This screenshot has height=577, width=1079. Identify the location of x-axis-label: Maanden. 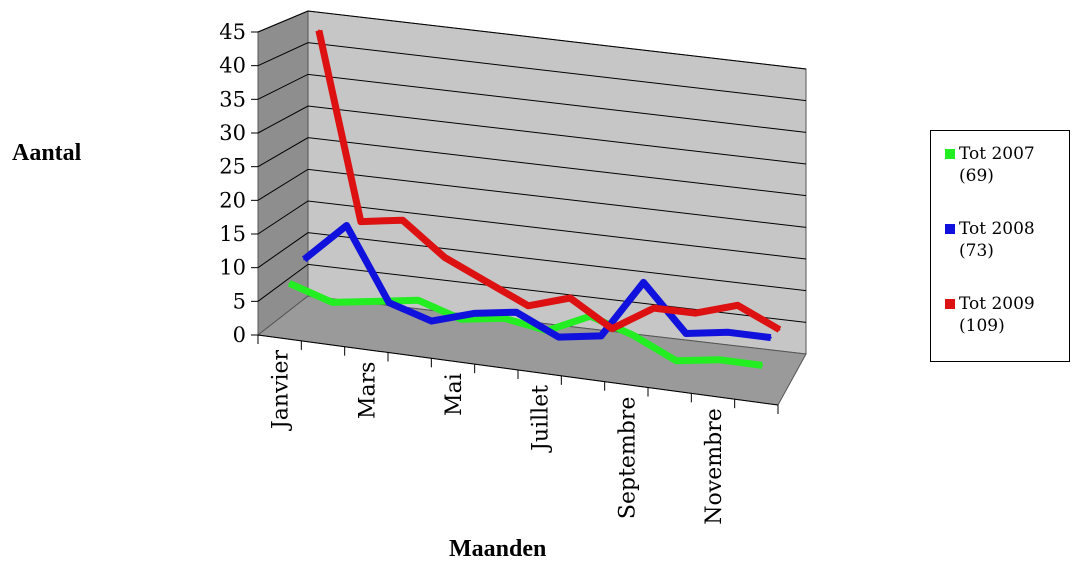
(498, 549).